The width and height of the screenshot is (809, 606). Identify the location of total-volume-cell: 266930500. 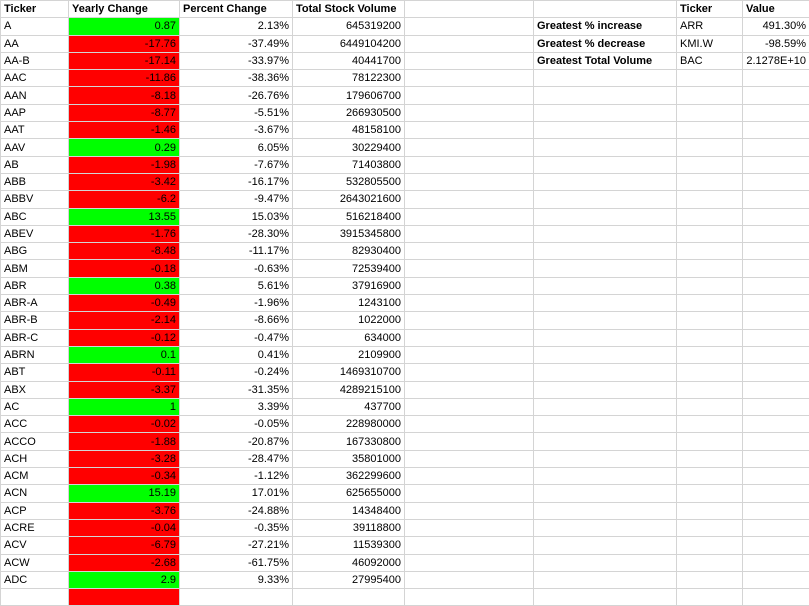
(349, 112).